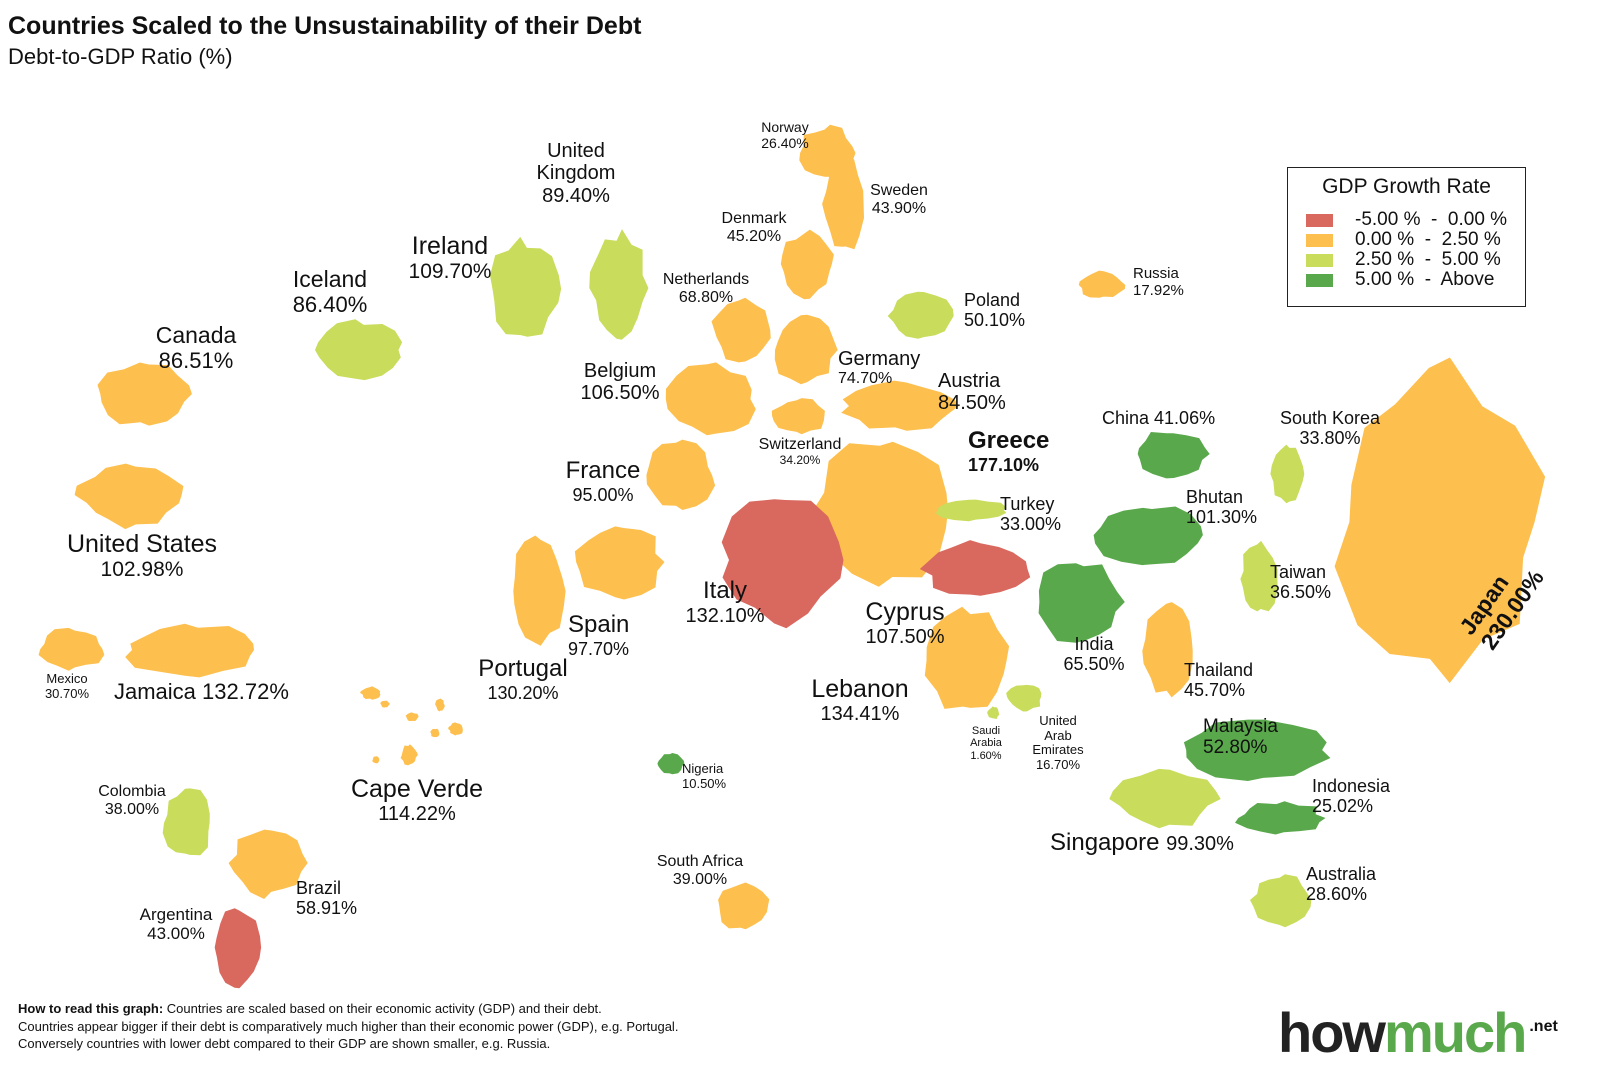  What do you see at coordinates (129, 496) in the screenshot?
I see `country-shape-united-states` at bounding box center [129, 496].